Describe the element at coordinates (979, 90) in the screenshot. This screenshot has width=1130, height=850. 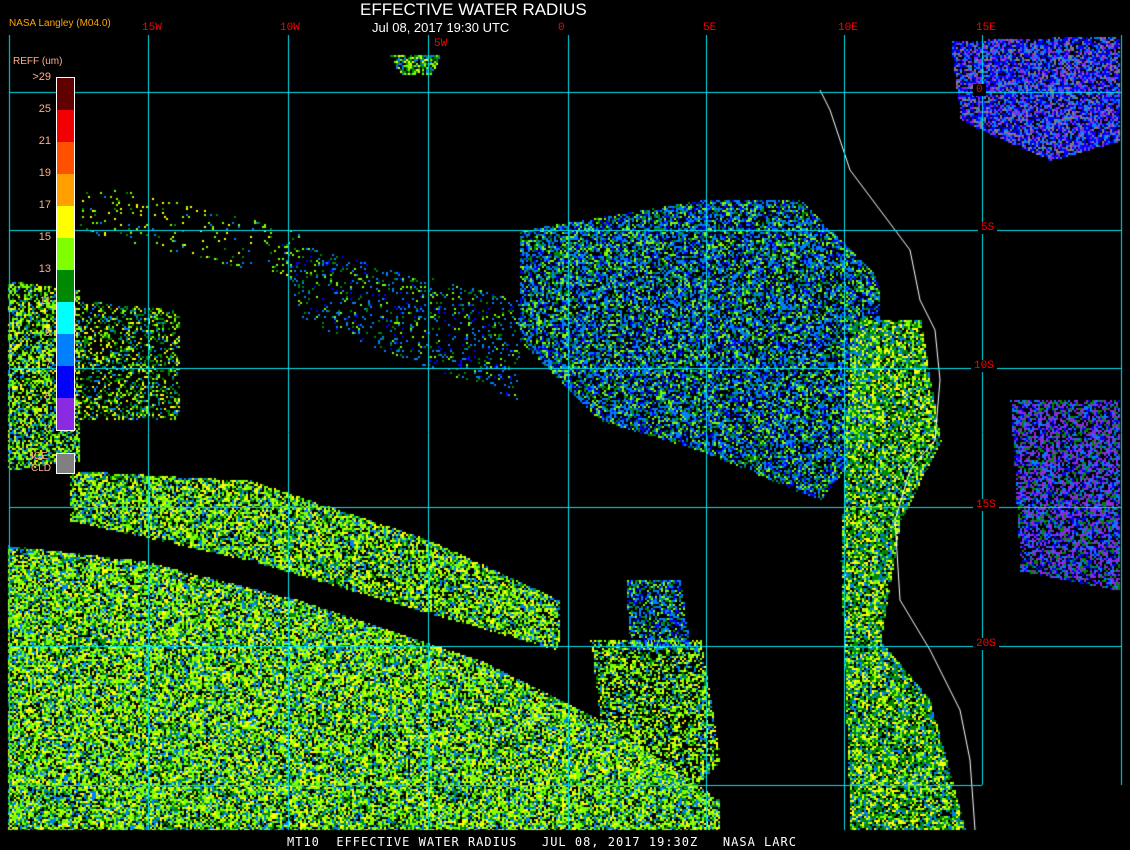
I see `lat-label-0: 0` at that location.